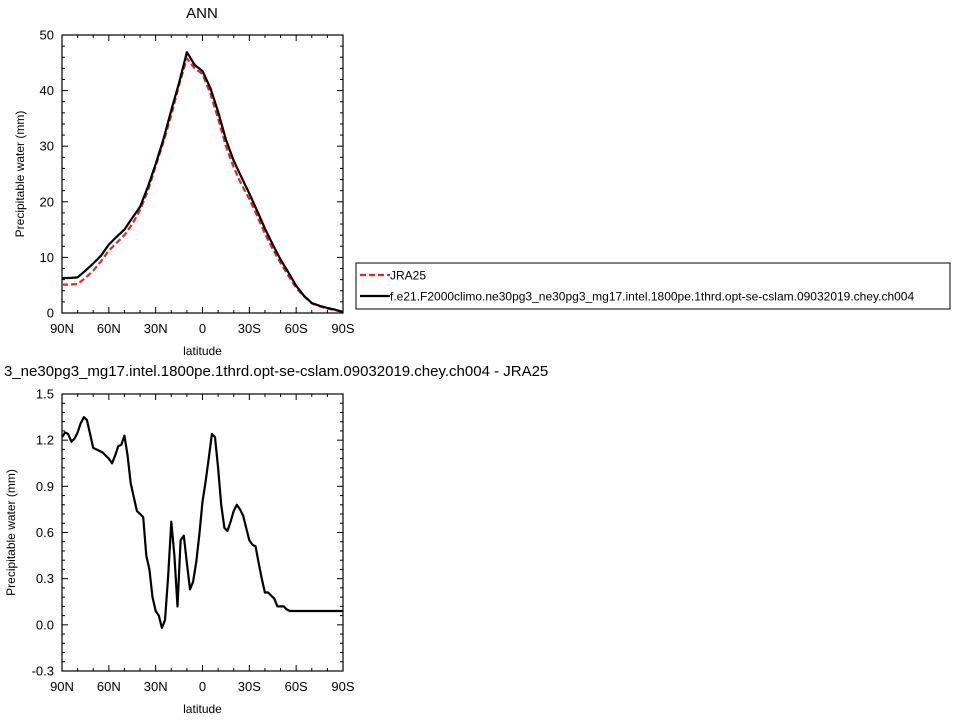 The image size is (956, 722). Describe the element at coordinates (47, 201) in the screenshot. I see `chart1-y-tick-label: 20` at that location.